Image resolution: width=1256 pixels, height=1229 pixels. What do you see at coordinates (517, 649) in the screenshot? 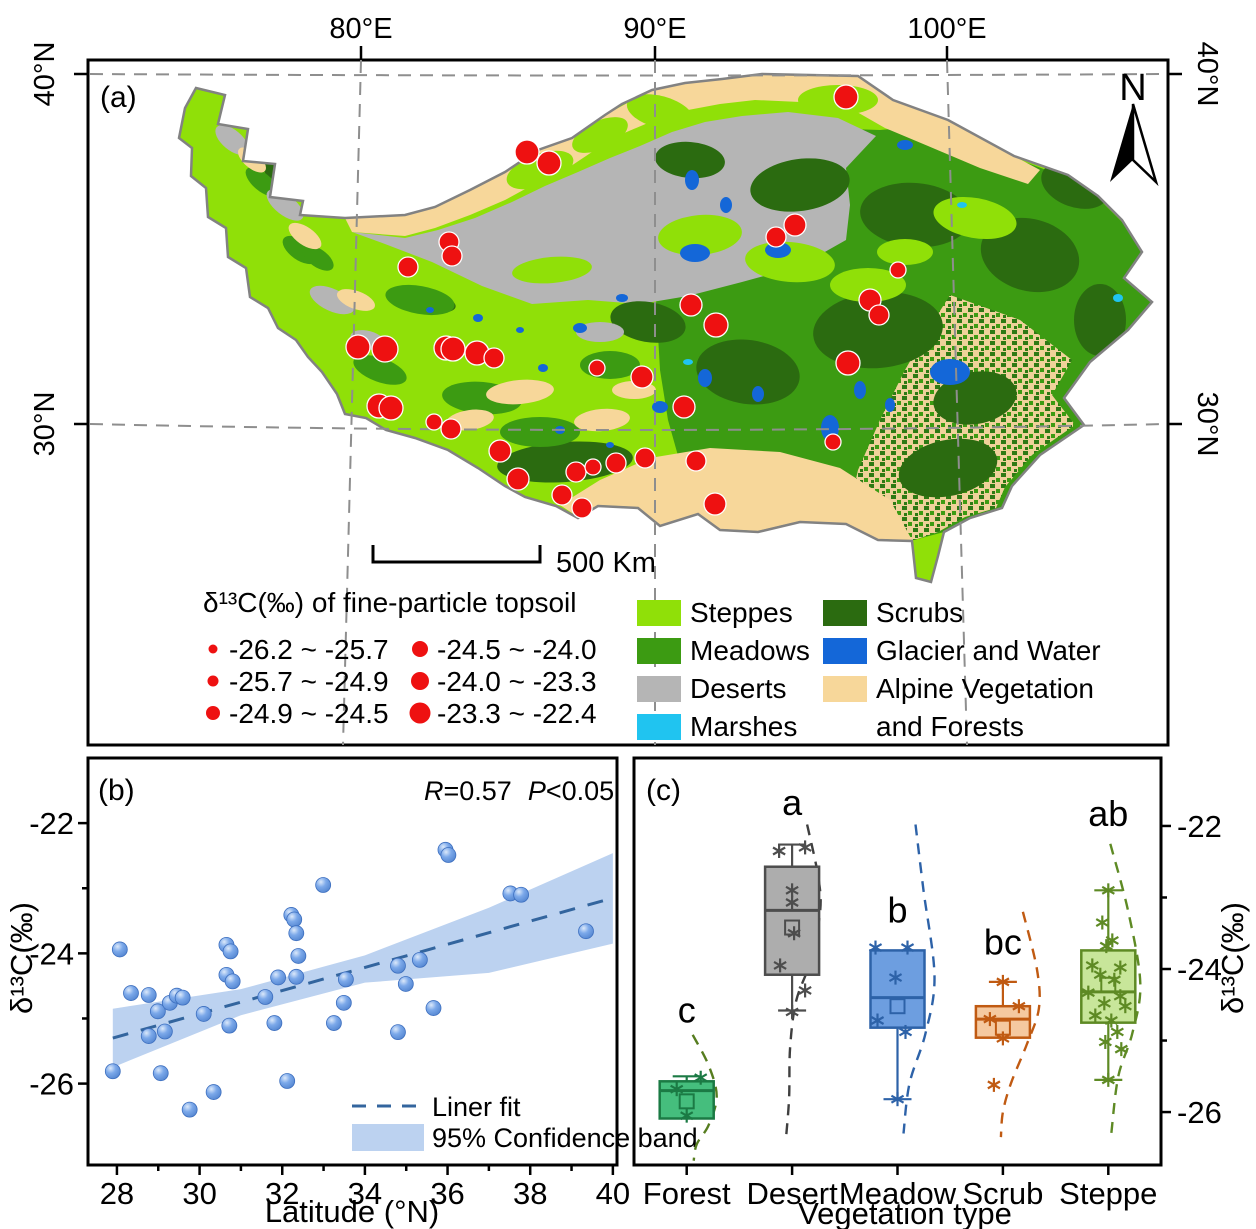
I see `marker-legend-label: -24.5 ~ -24.0` at bounding box center [517, 649].